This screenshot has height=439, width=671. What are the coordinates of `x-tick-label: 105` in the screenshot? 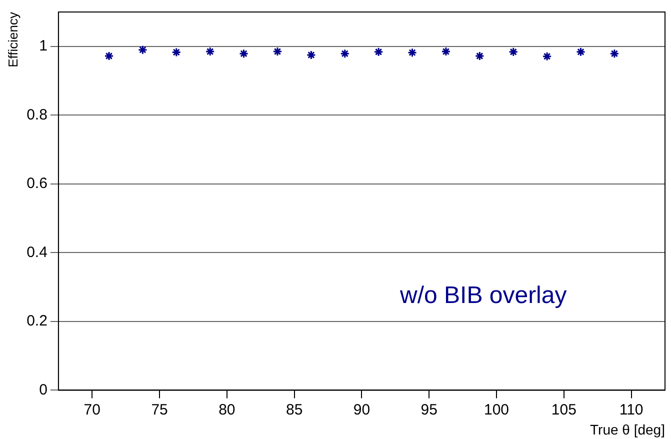 It's located at (563, 409).